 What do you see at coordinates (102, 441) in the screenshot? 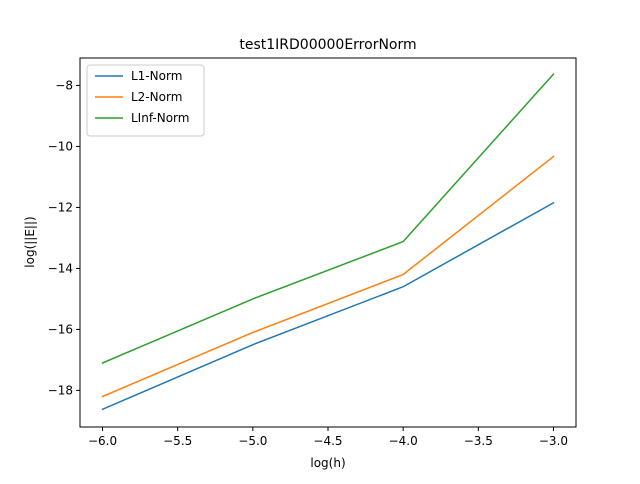
I see `x-tick-label: −6.0` at bounding box center [102, 441].